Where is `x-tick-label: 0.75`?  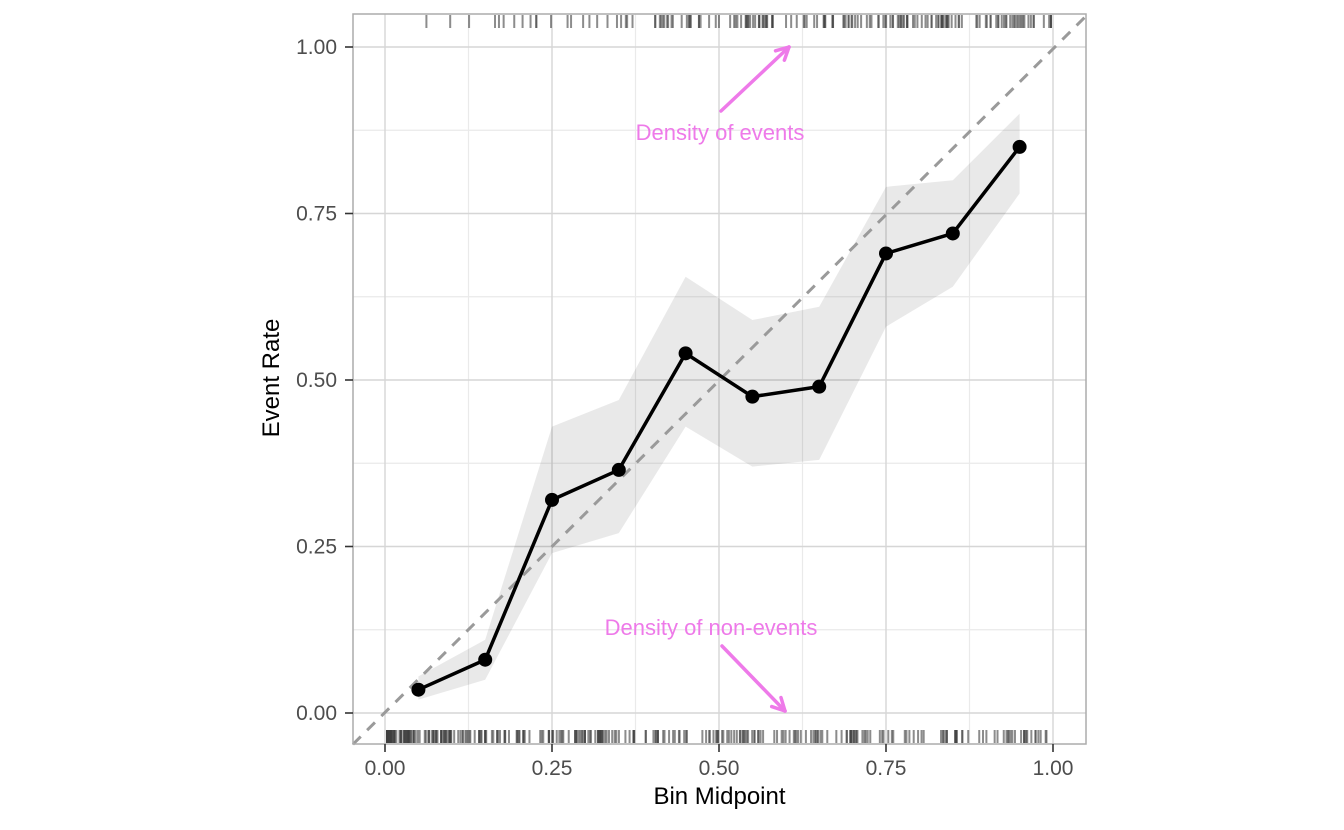
x-tick-label: 0.75 is located at coordinates (886, 768).